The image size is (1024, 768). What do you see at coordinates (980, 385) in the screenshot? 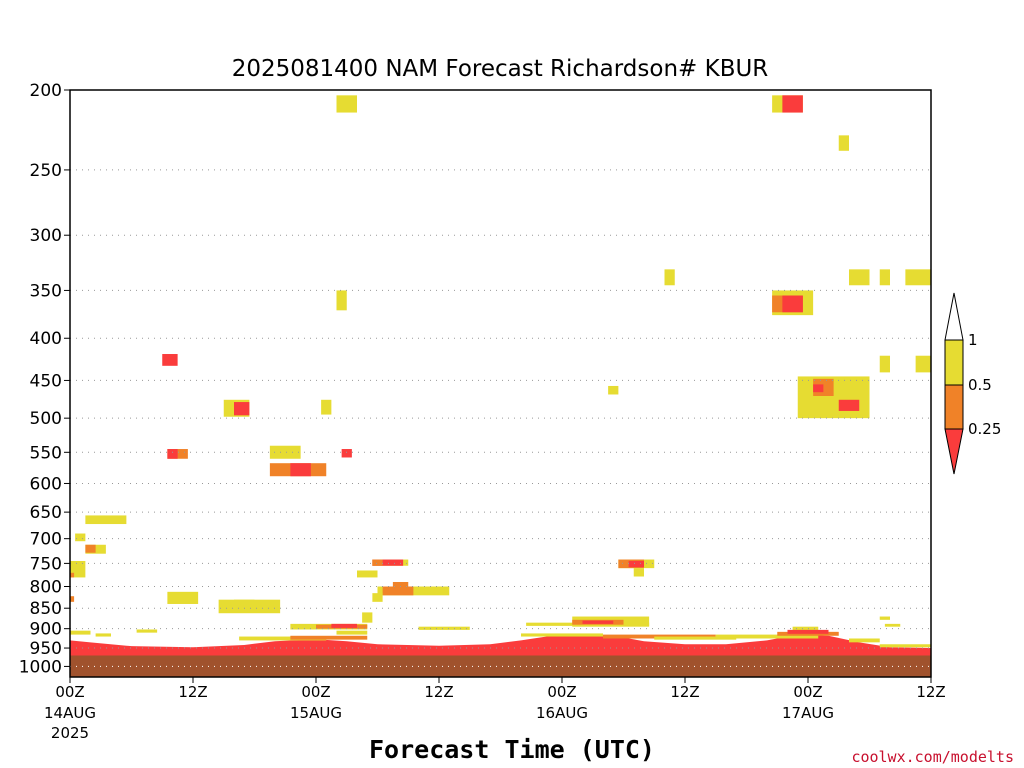
I see `colorbar-label: 0.5` at bounding box center [980, 385].